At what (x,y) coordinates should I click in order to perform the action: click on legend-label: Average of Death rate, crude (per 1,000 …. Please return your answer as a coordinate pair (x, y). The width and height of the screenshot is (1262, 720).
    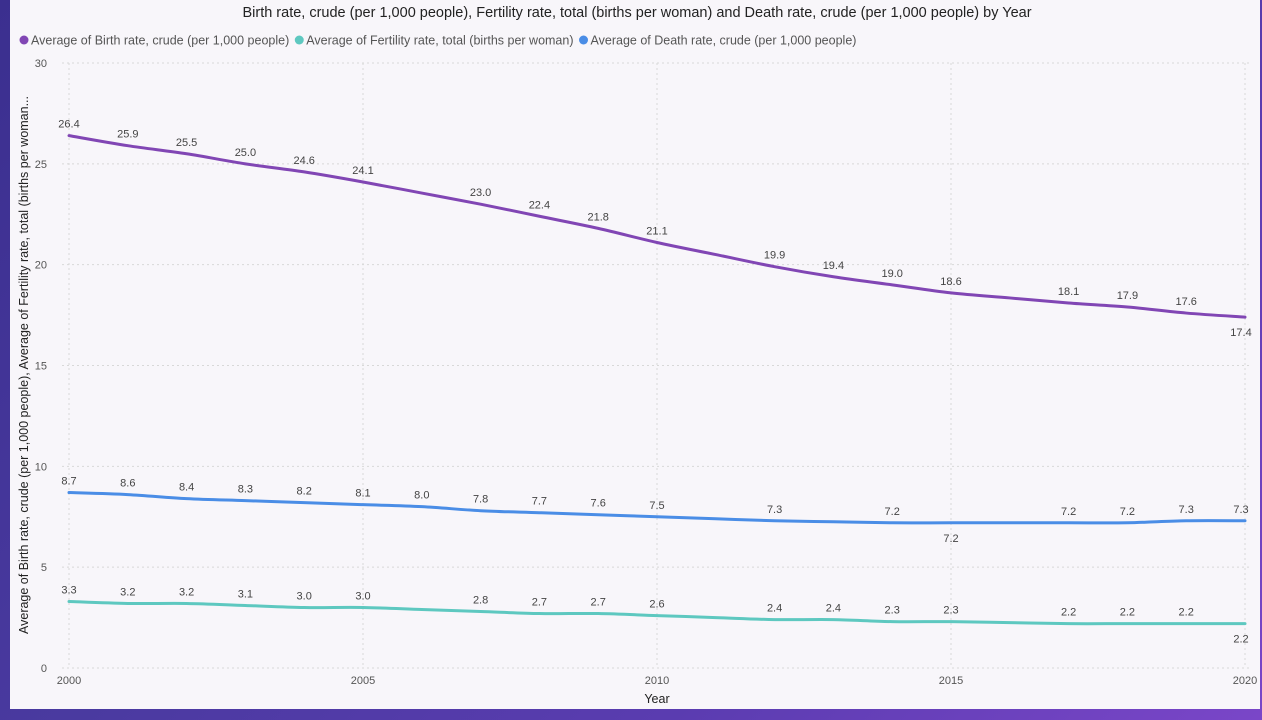
    Looking at the image, I should click on (724, 41).